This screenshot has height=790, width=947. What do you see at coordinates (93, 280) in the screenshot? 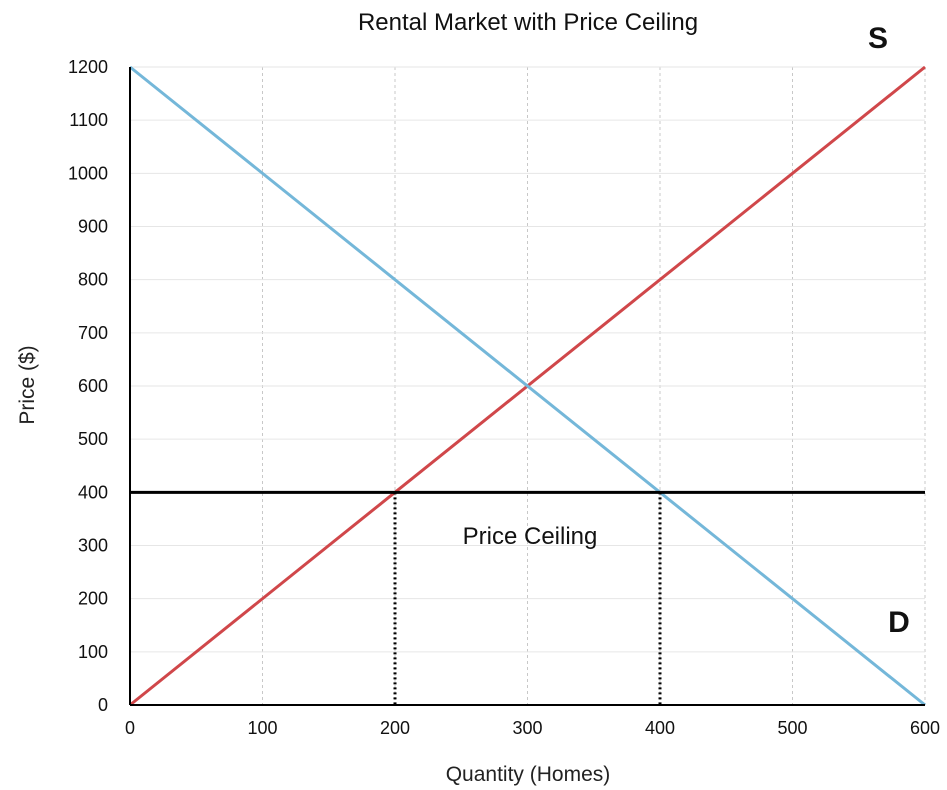
I see `y-tick-label: 800` at bounding box center [93, 280].